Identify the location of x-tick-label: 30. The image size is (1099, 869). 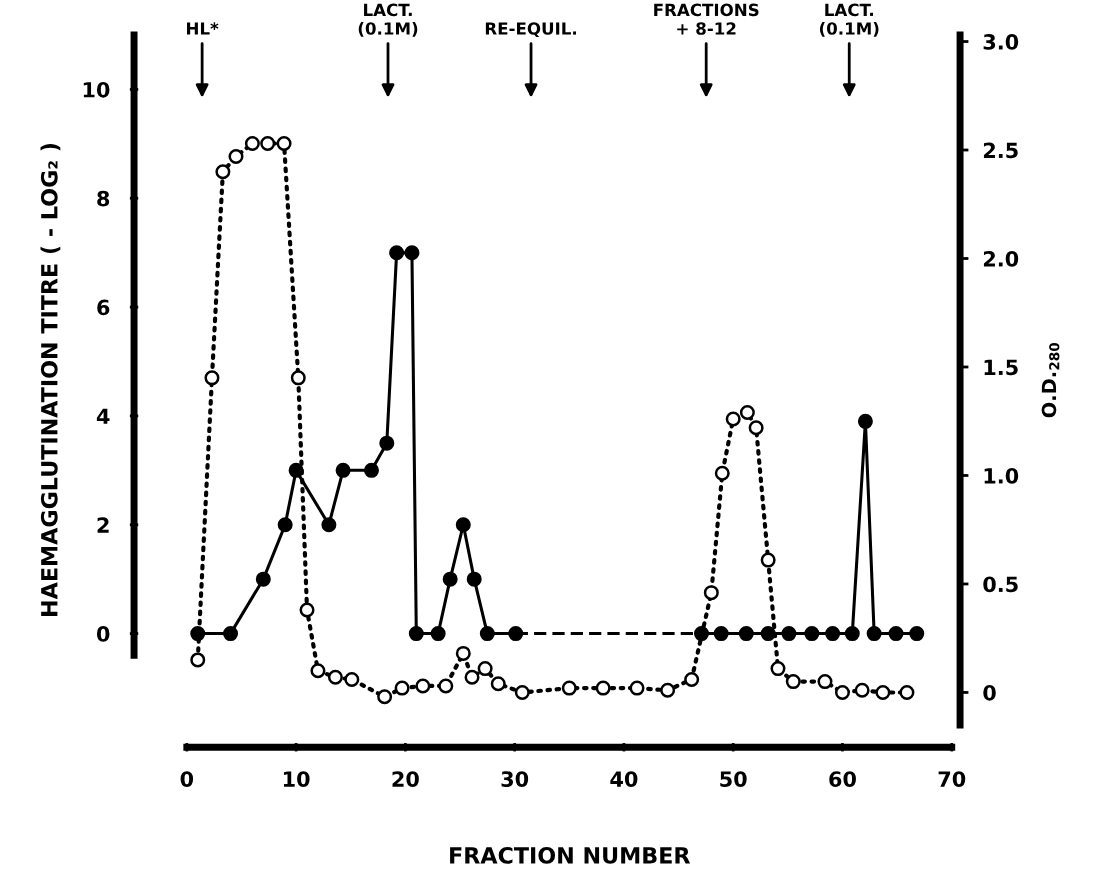
(515, 779).